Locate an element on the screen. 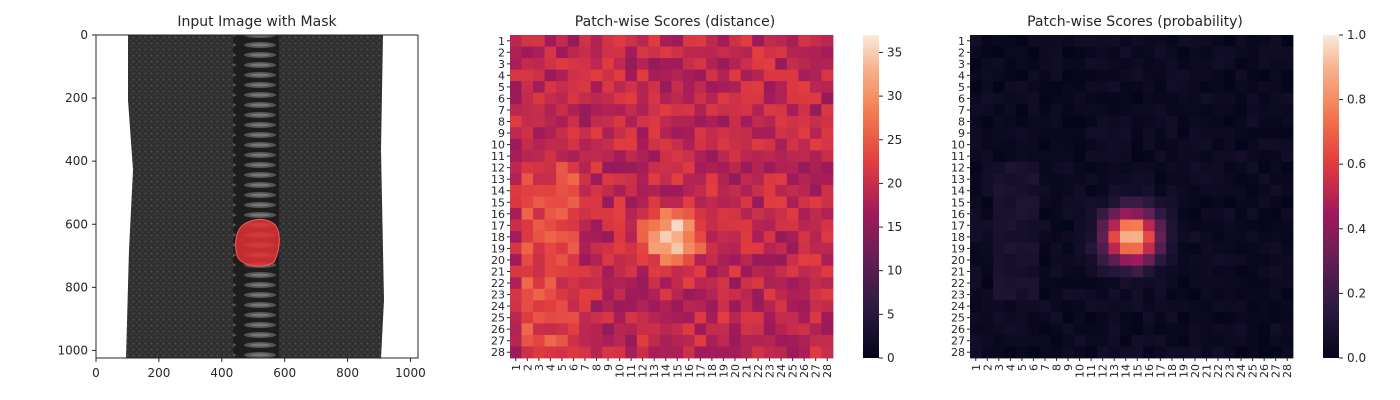  row-tick-label: 27 is located at coordinates (958, 341).